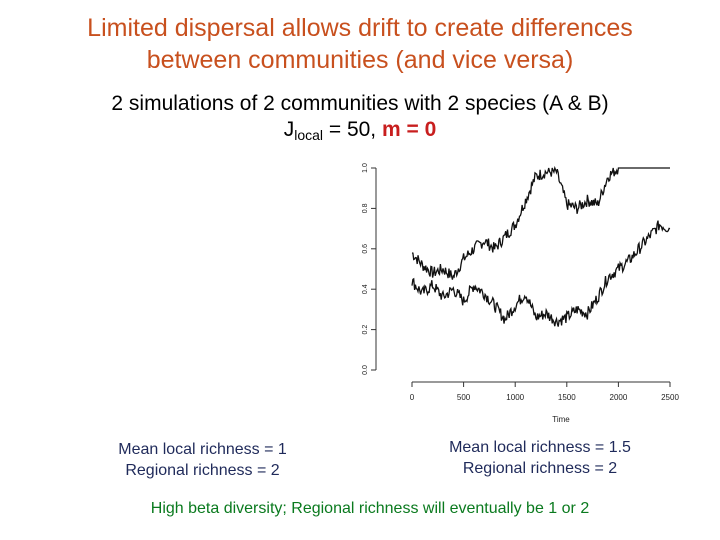 This screenshot has width=720, height=540. I want to click on x-tick-label: 1500, so click(567, 397).